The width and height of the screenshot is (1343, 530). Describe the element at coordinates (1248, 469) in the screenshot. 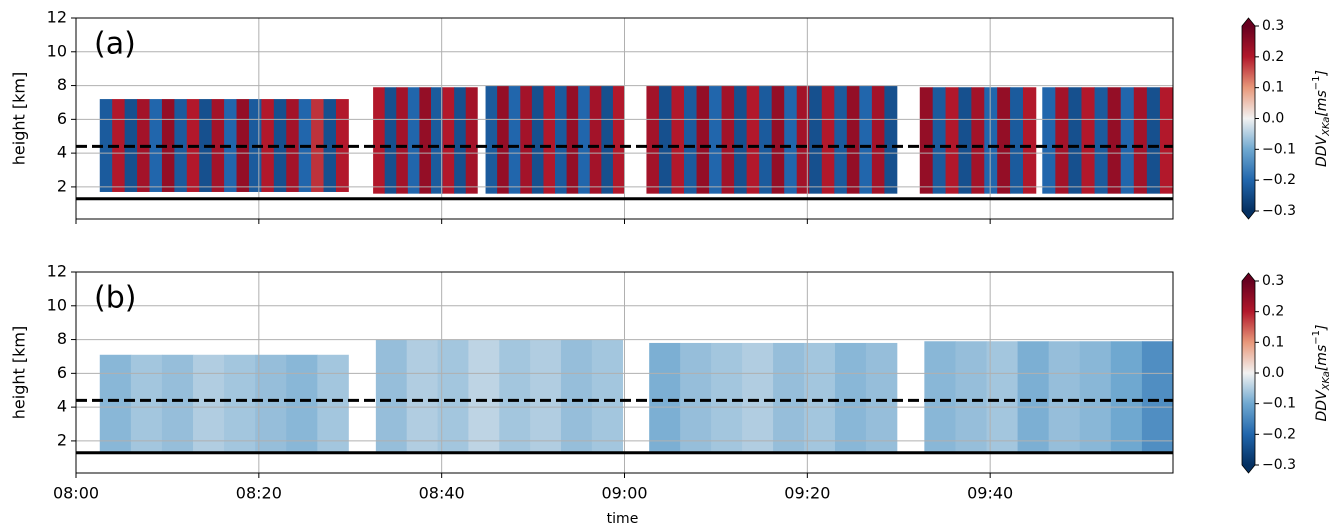

I see `colorbar-extension` at that location.